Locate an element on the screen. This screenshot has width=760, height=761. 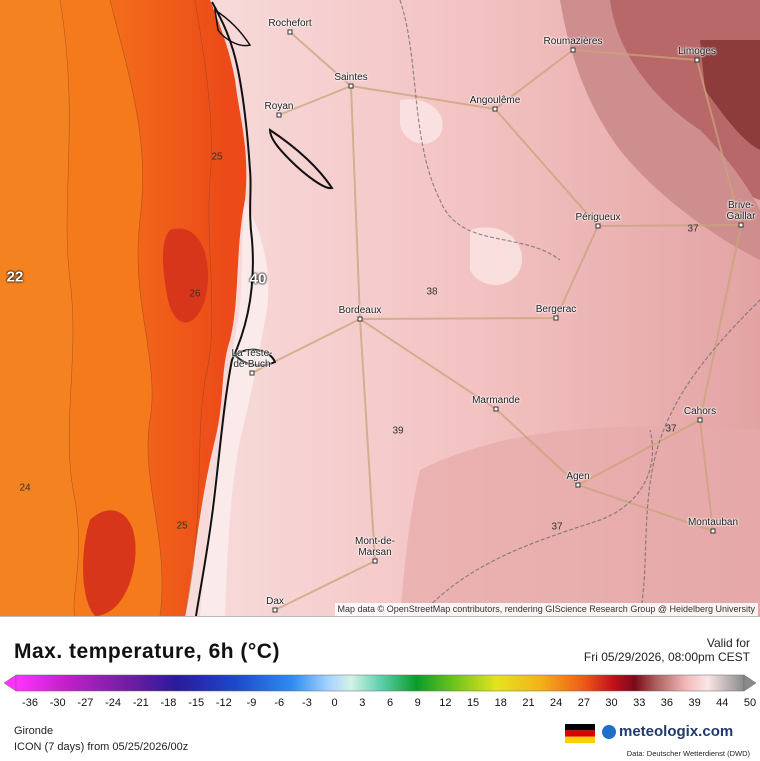
scale-tick-label: -27 is located at coordinates (85, 703).